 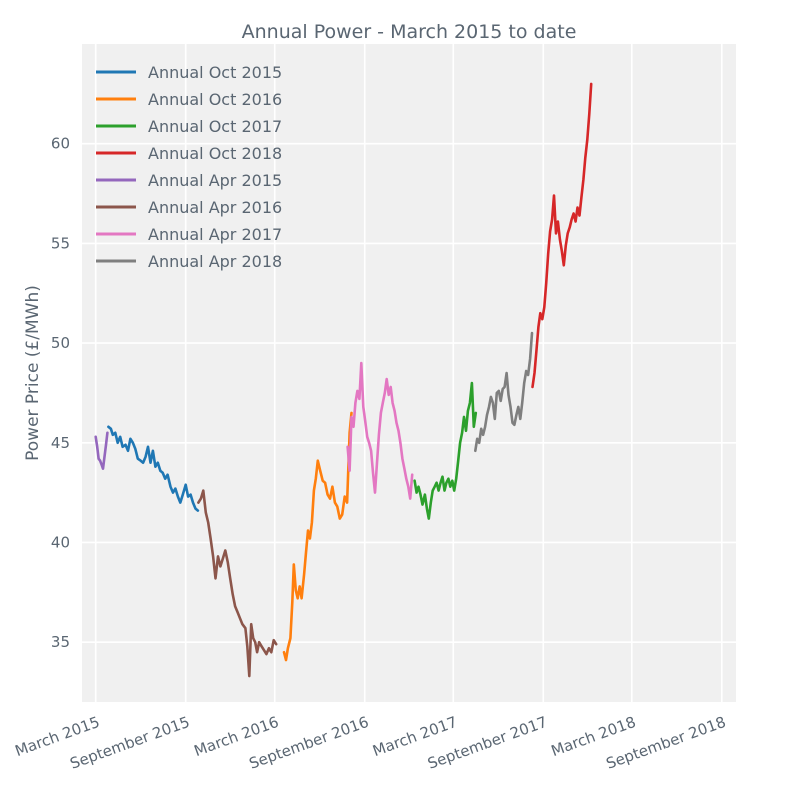 I want to click on y-tick-label: 35, so click(x=60, y=642).